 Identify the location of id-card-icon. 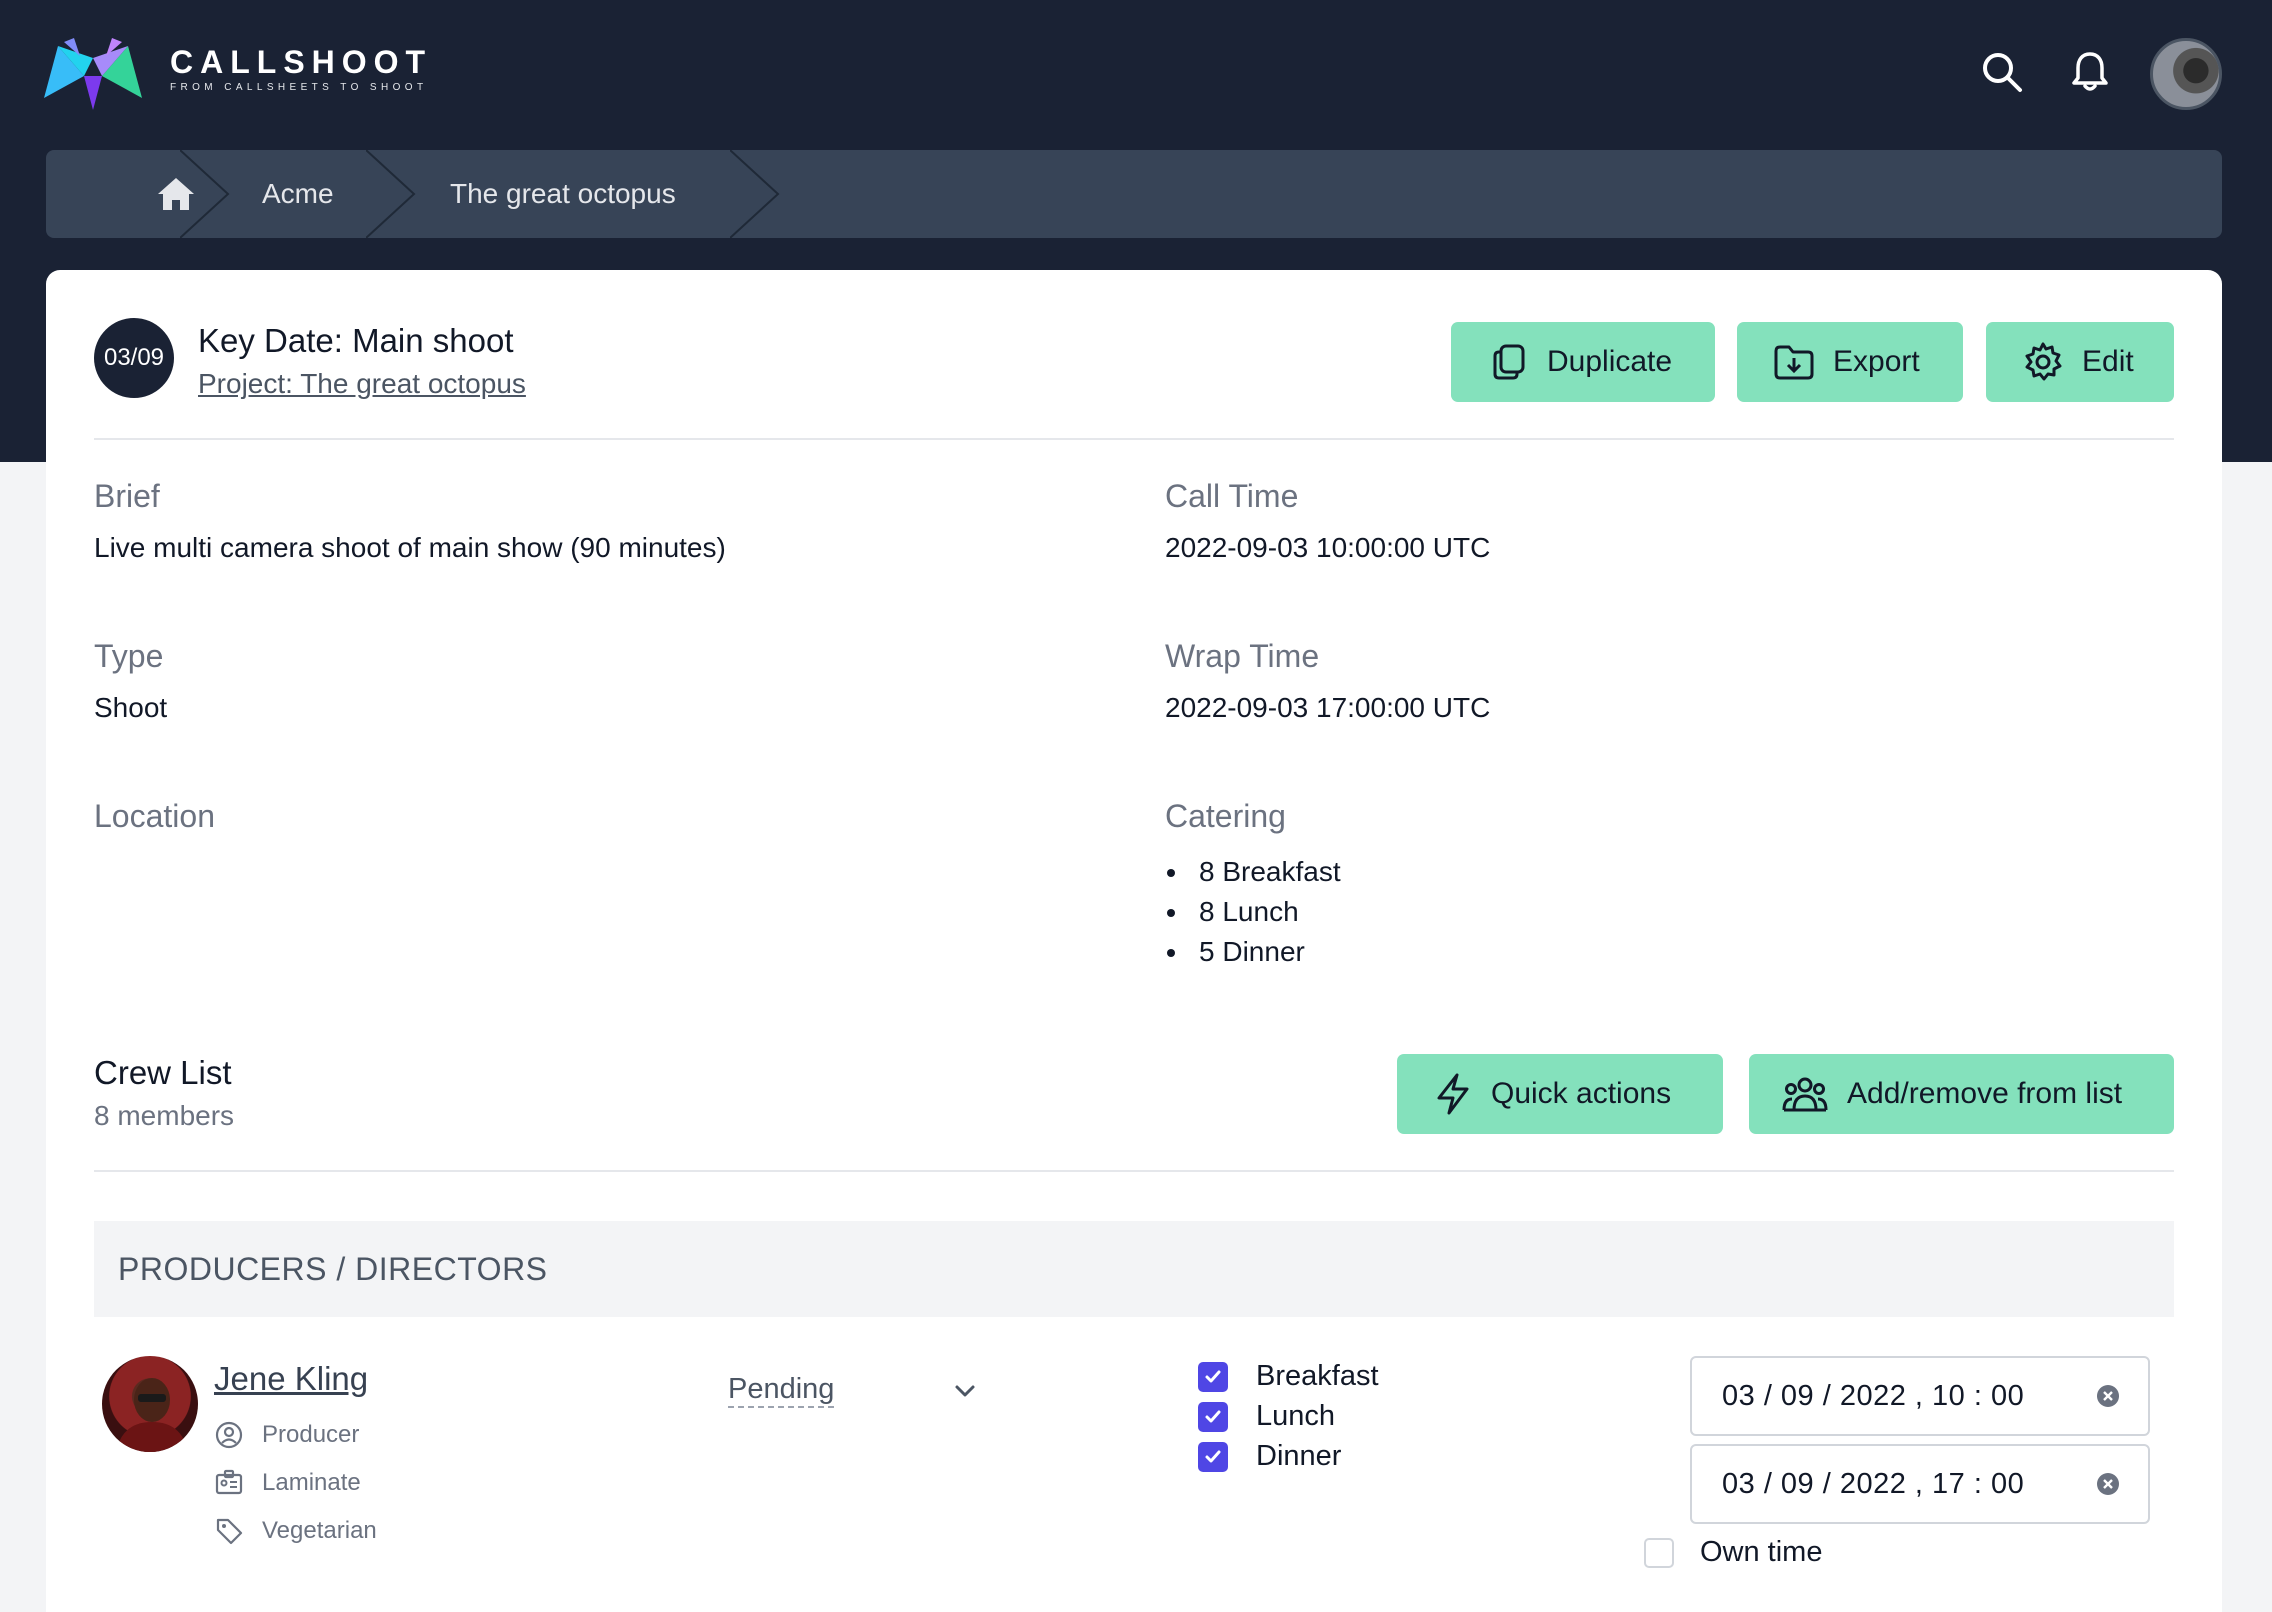
(229, 1482).